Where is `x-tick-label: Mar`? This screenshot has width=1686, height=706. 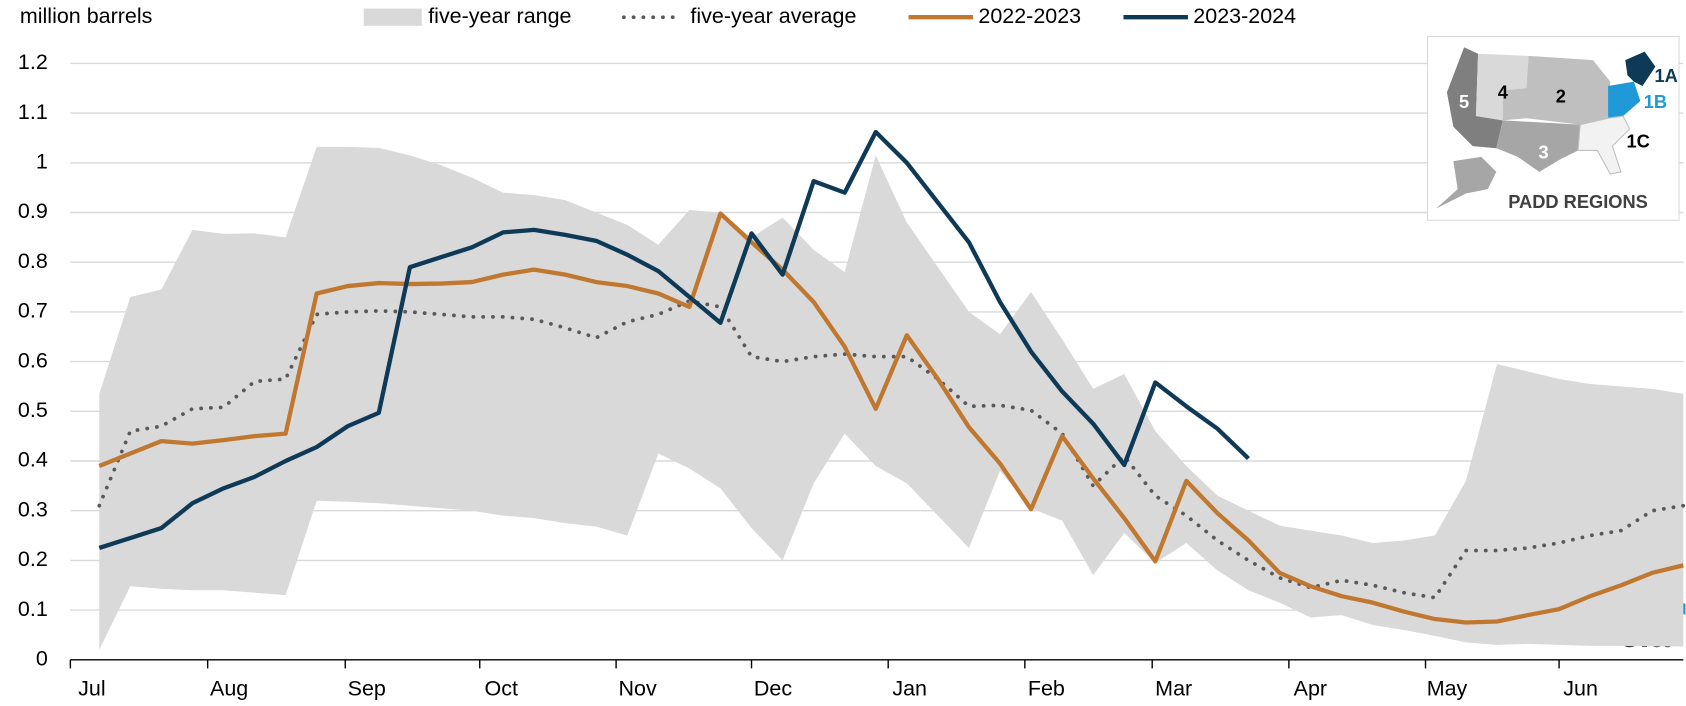 x-tick-label: Mar is located at coordinates (1173, 689).